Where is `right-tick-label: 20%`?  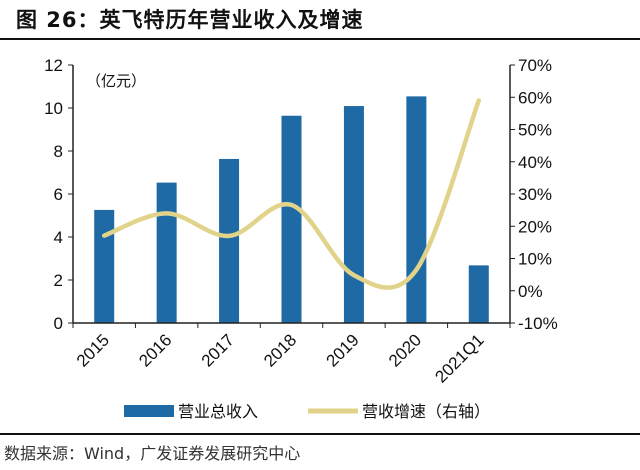 right-tick-label: 20% is located at coordinates (535, 226).